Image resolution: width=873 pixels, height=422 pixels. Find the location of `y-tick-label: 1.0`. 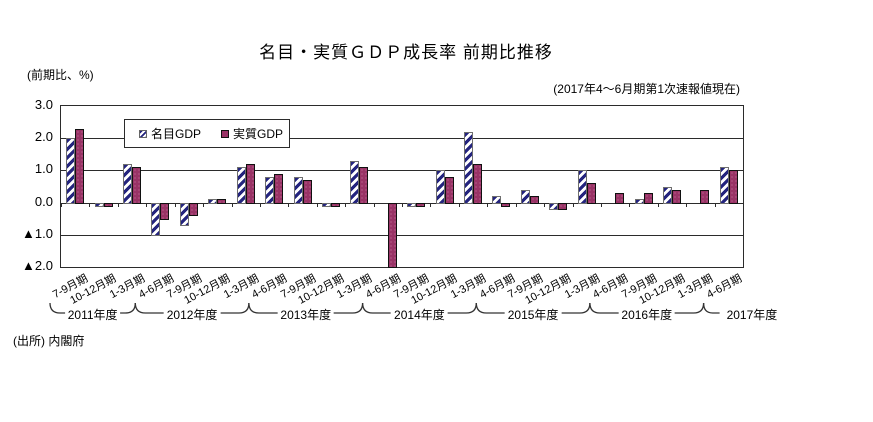

y-tick-label: 1.0 is located at coordinates (43, 169).